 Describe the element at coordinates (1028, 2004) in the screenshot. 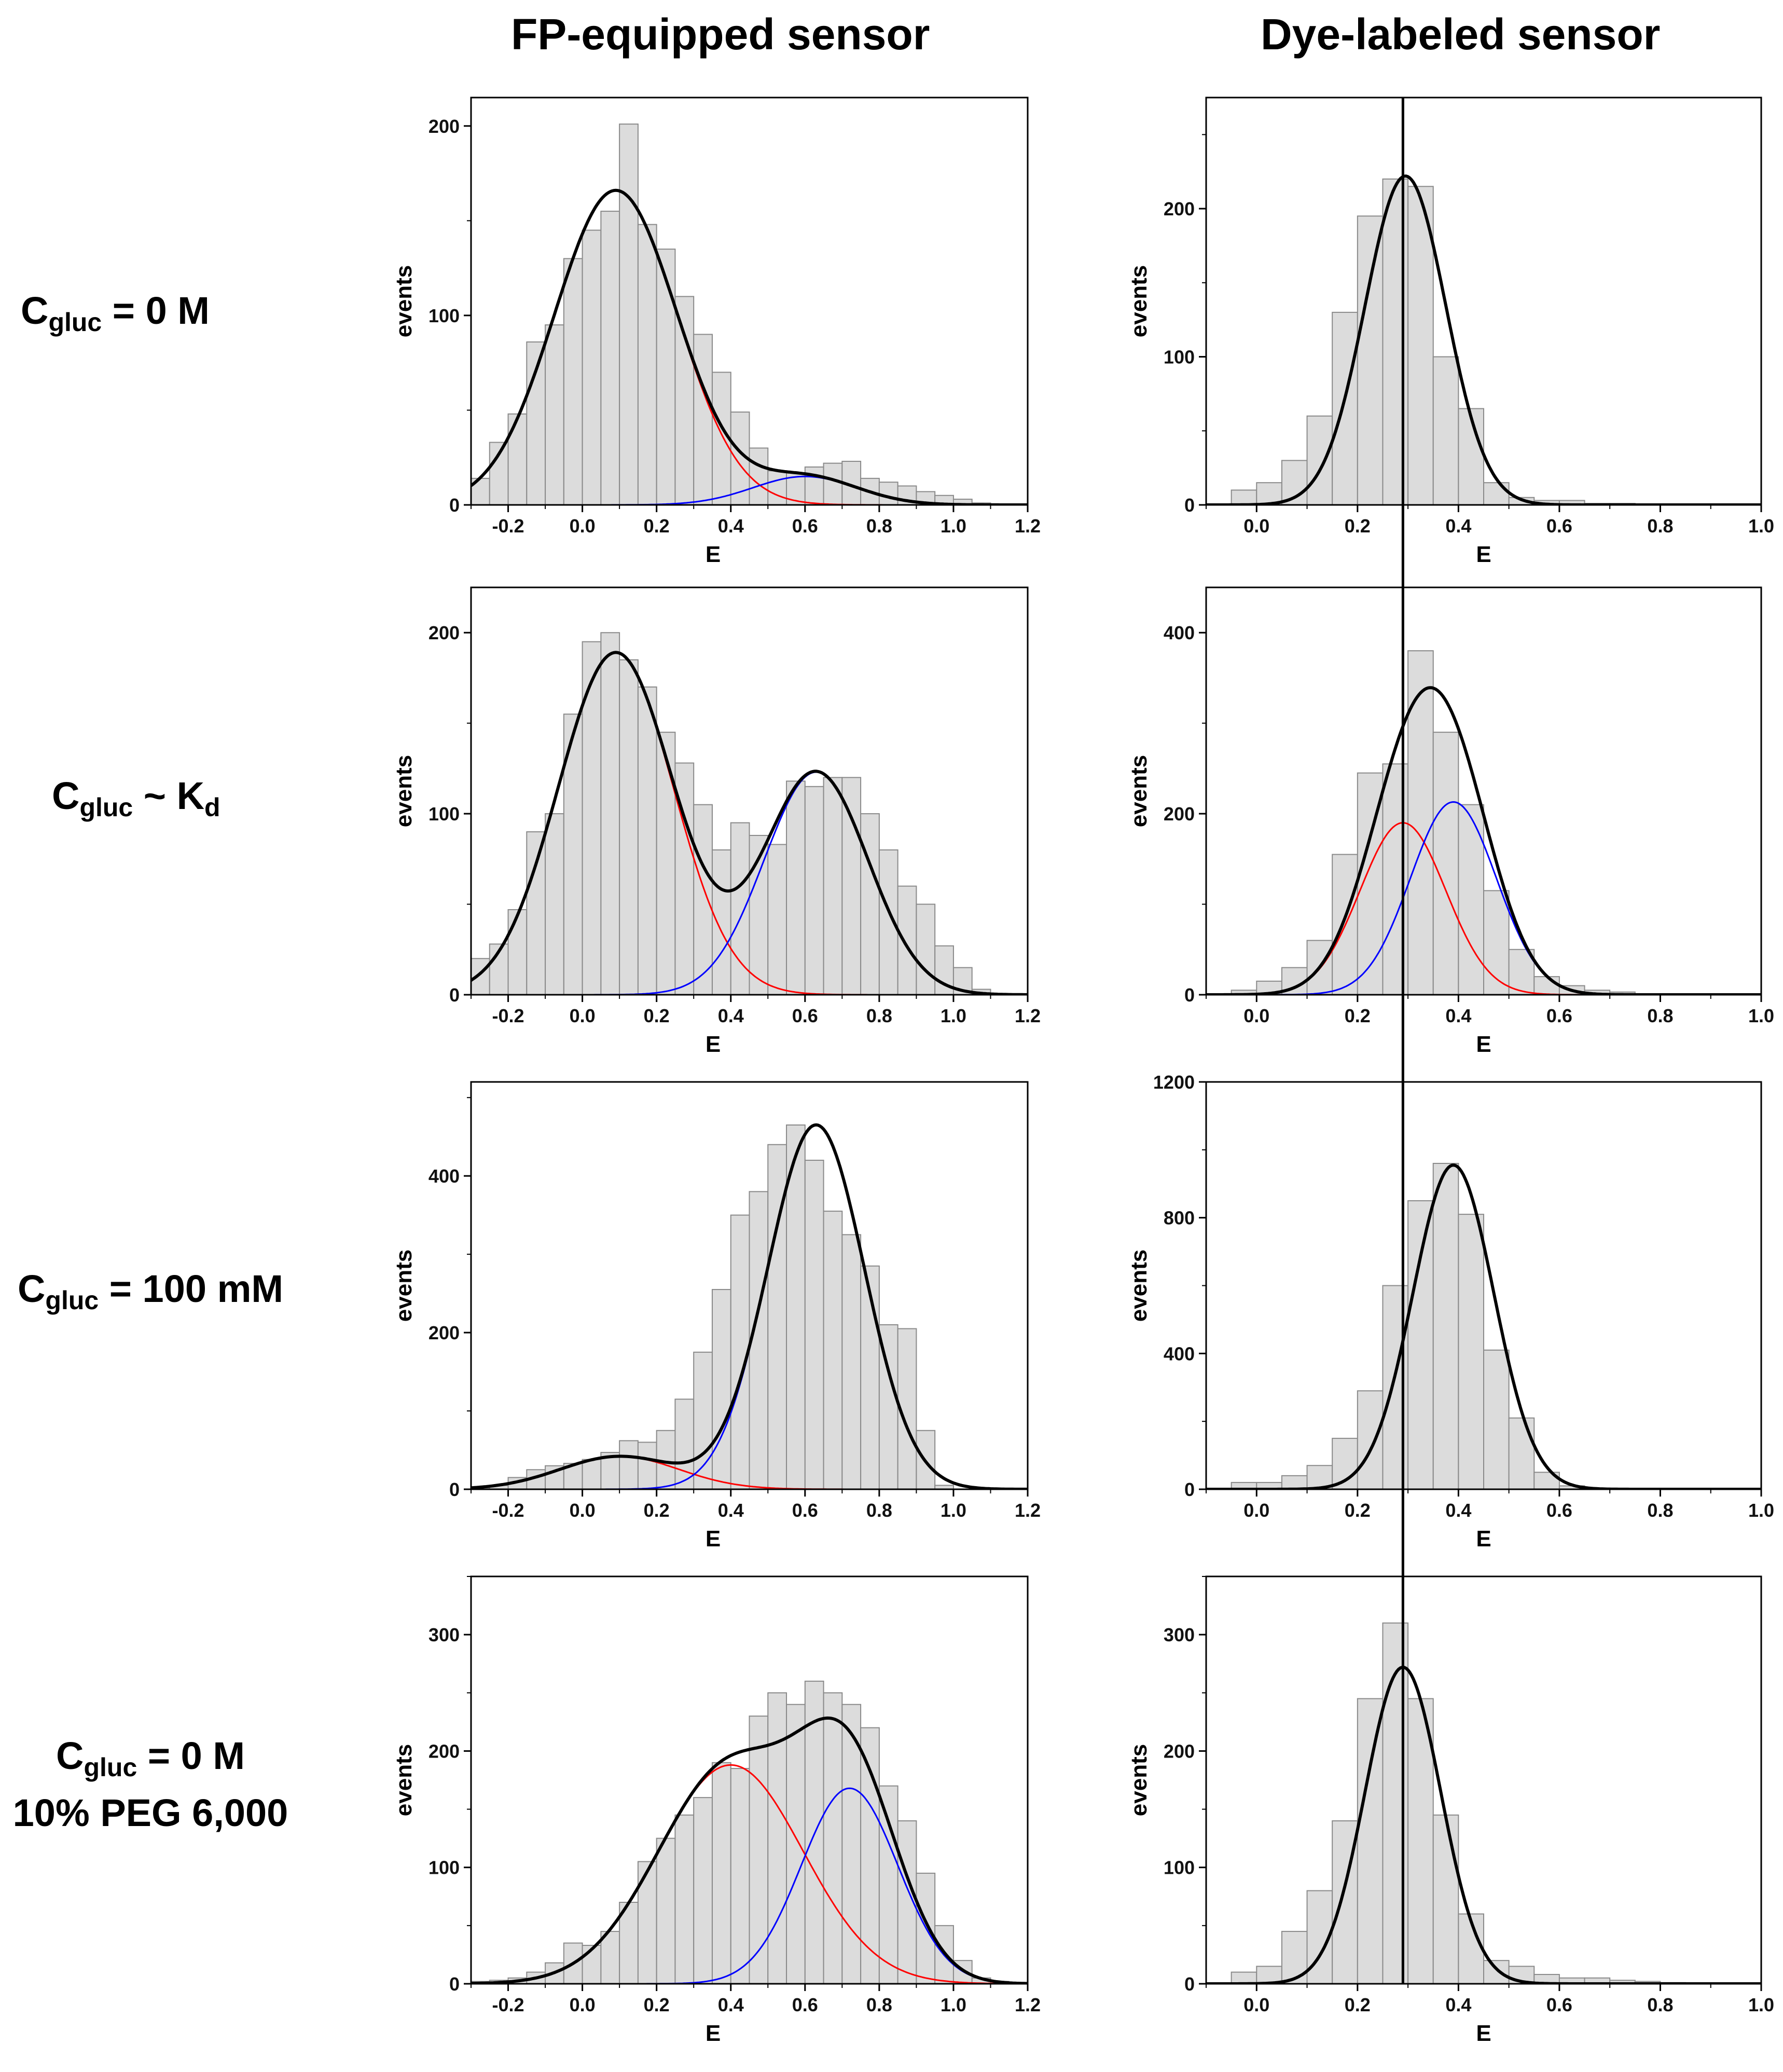

I see `x-tick-label: 1.2` at that location.